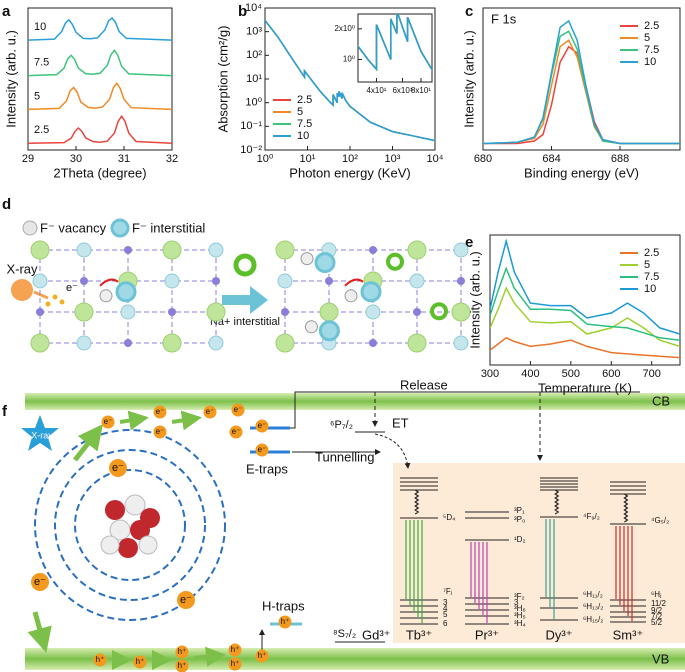 The height and width of the screenshot is (672, 685). I want to click on y-tick-label: 2x10⁰, so click(344, 28).